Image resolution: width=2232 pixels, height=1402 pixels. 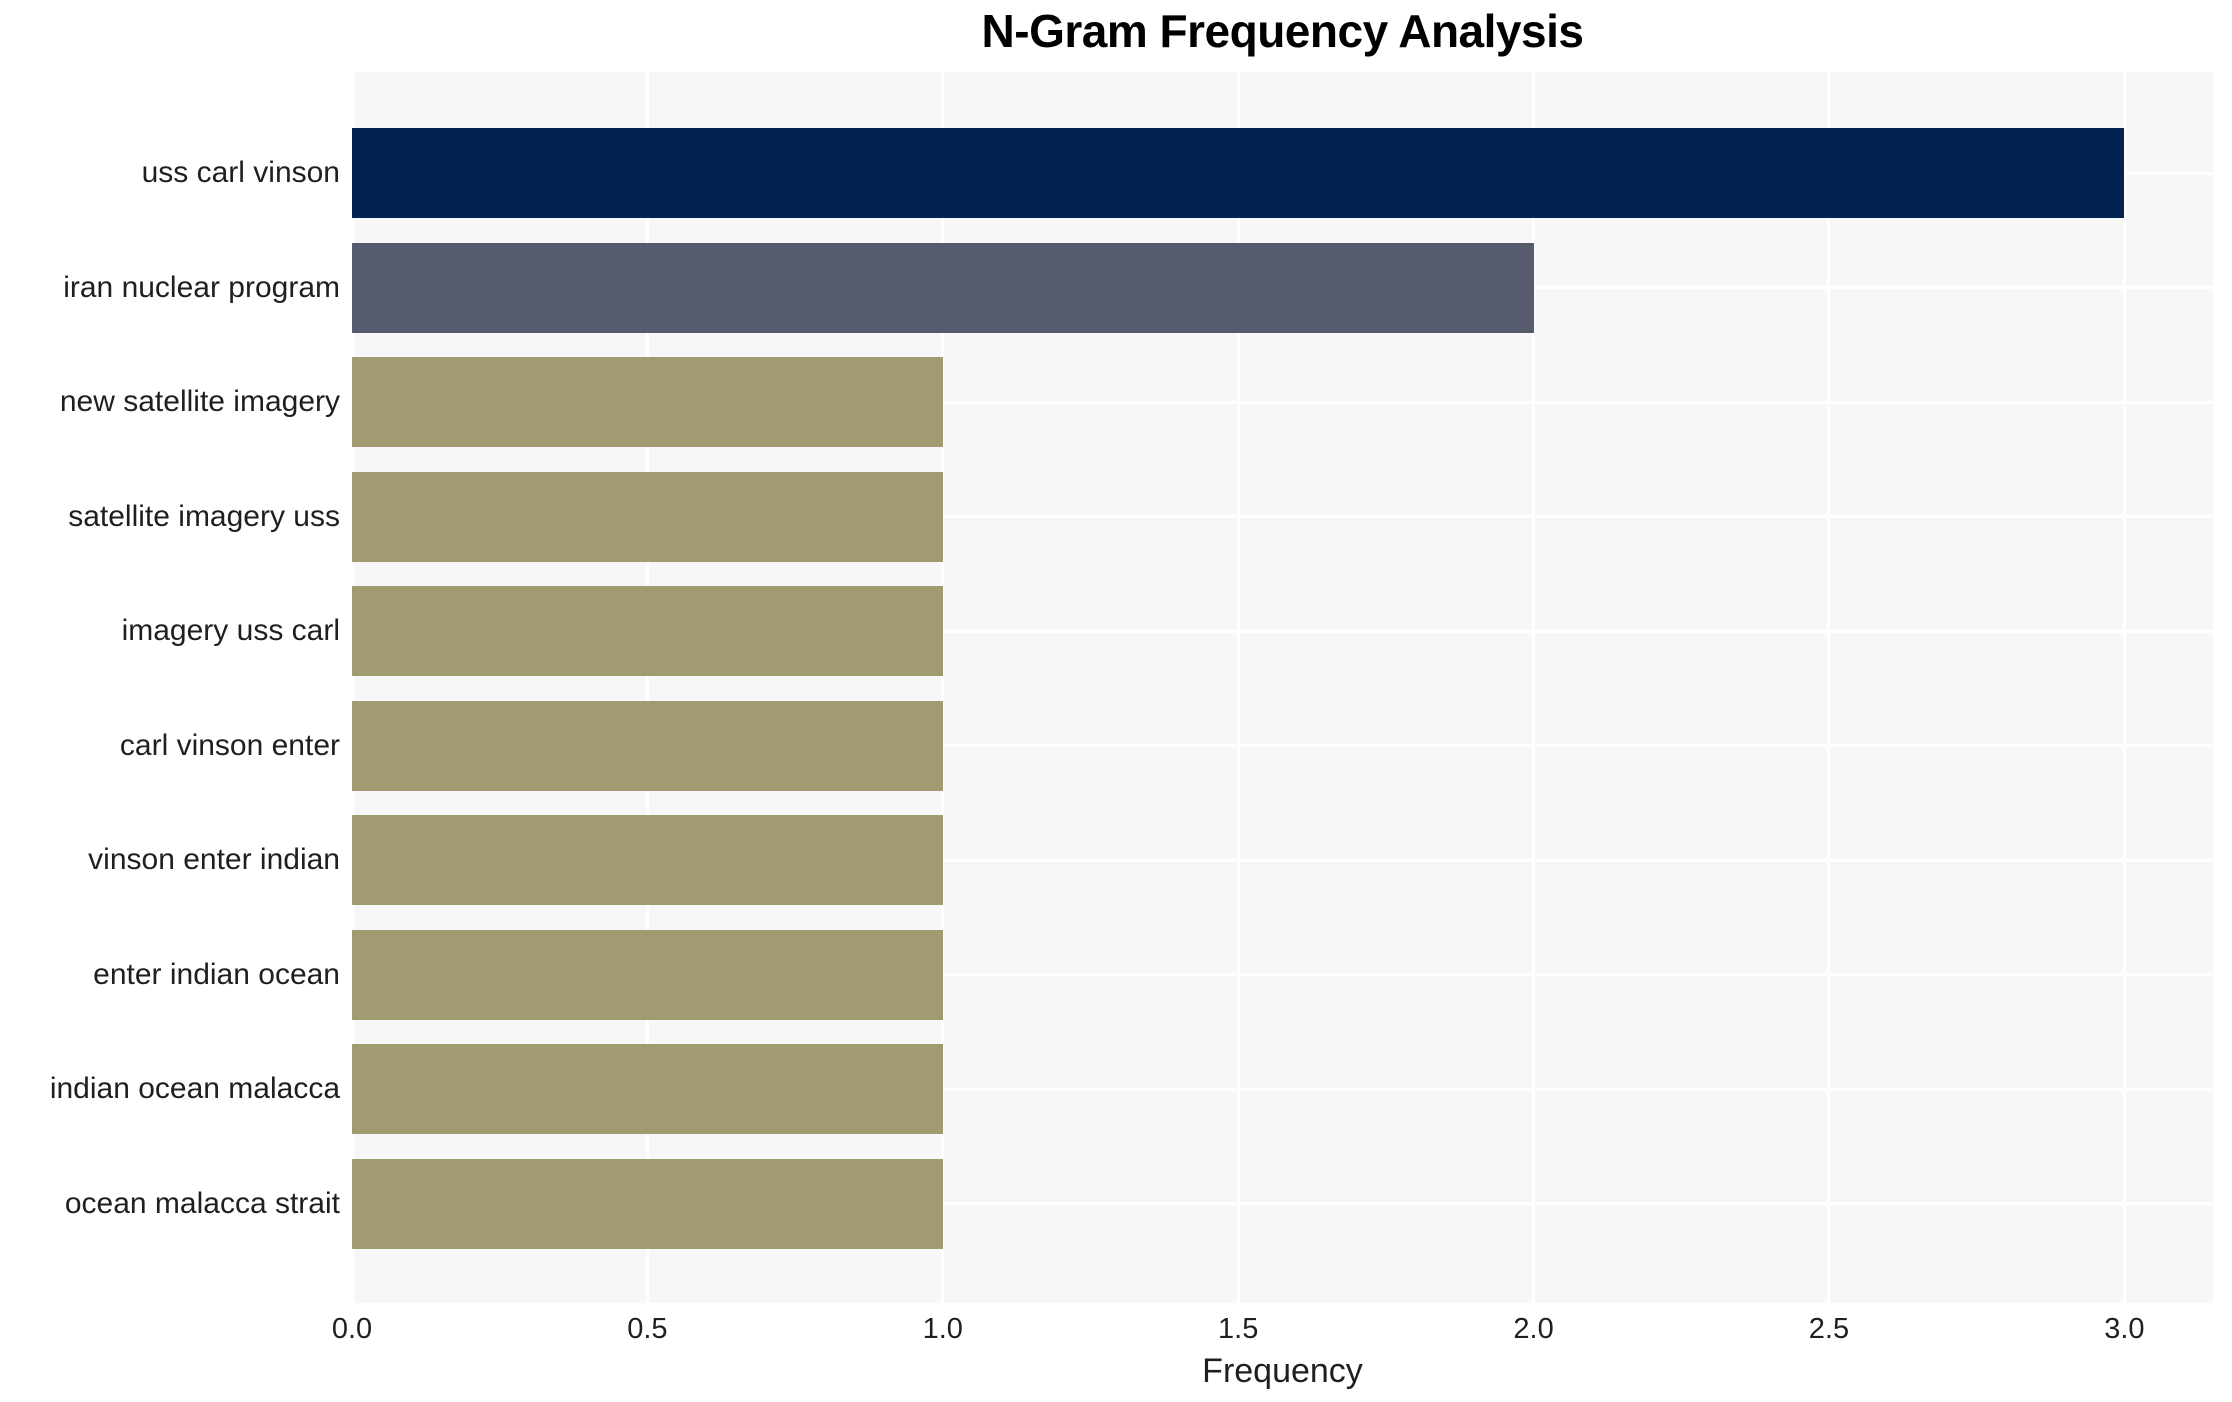 I want to click on y-tick-label: ocean malacca strait, so click(x=202, y=1203).